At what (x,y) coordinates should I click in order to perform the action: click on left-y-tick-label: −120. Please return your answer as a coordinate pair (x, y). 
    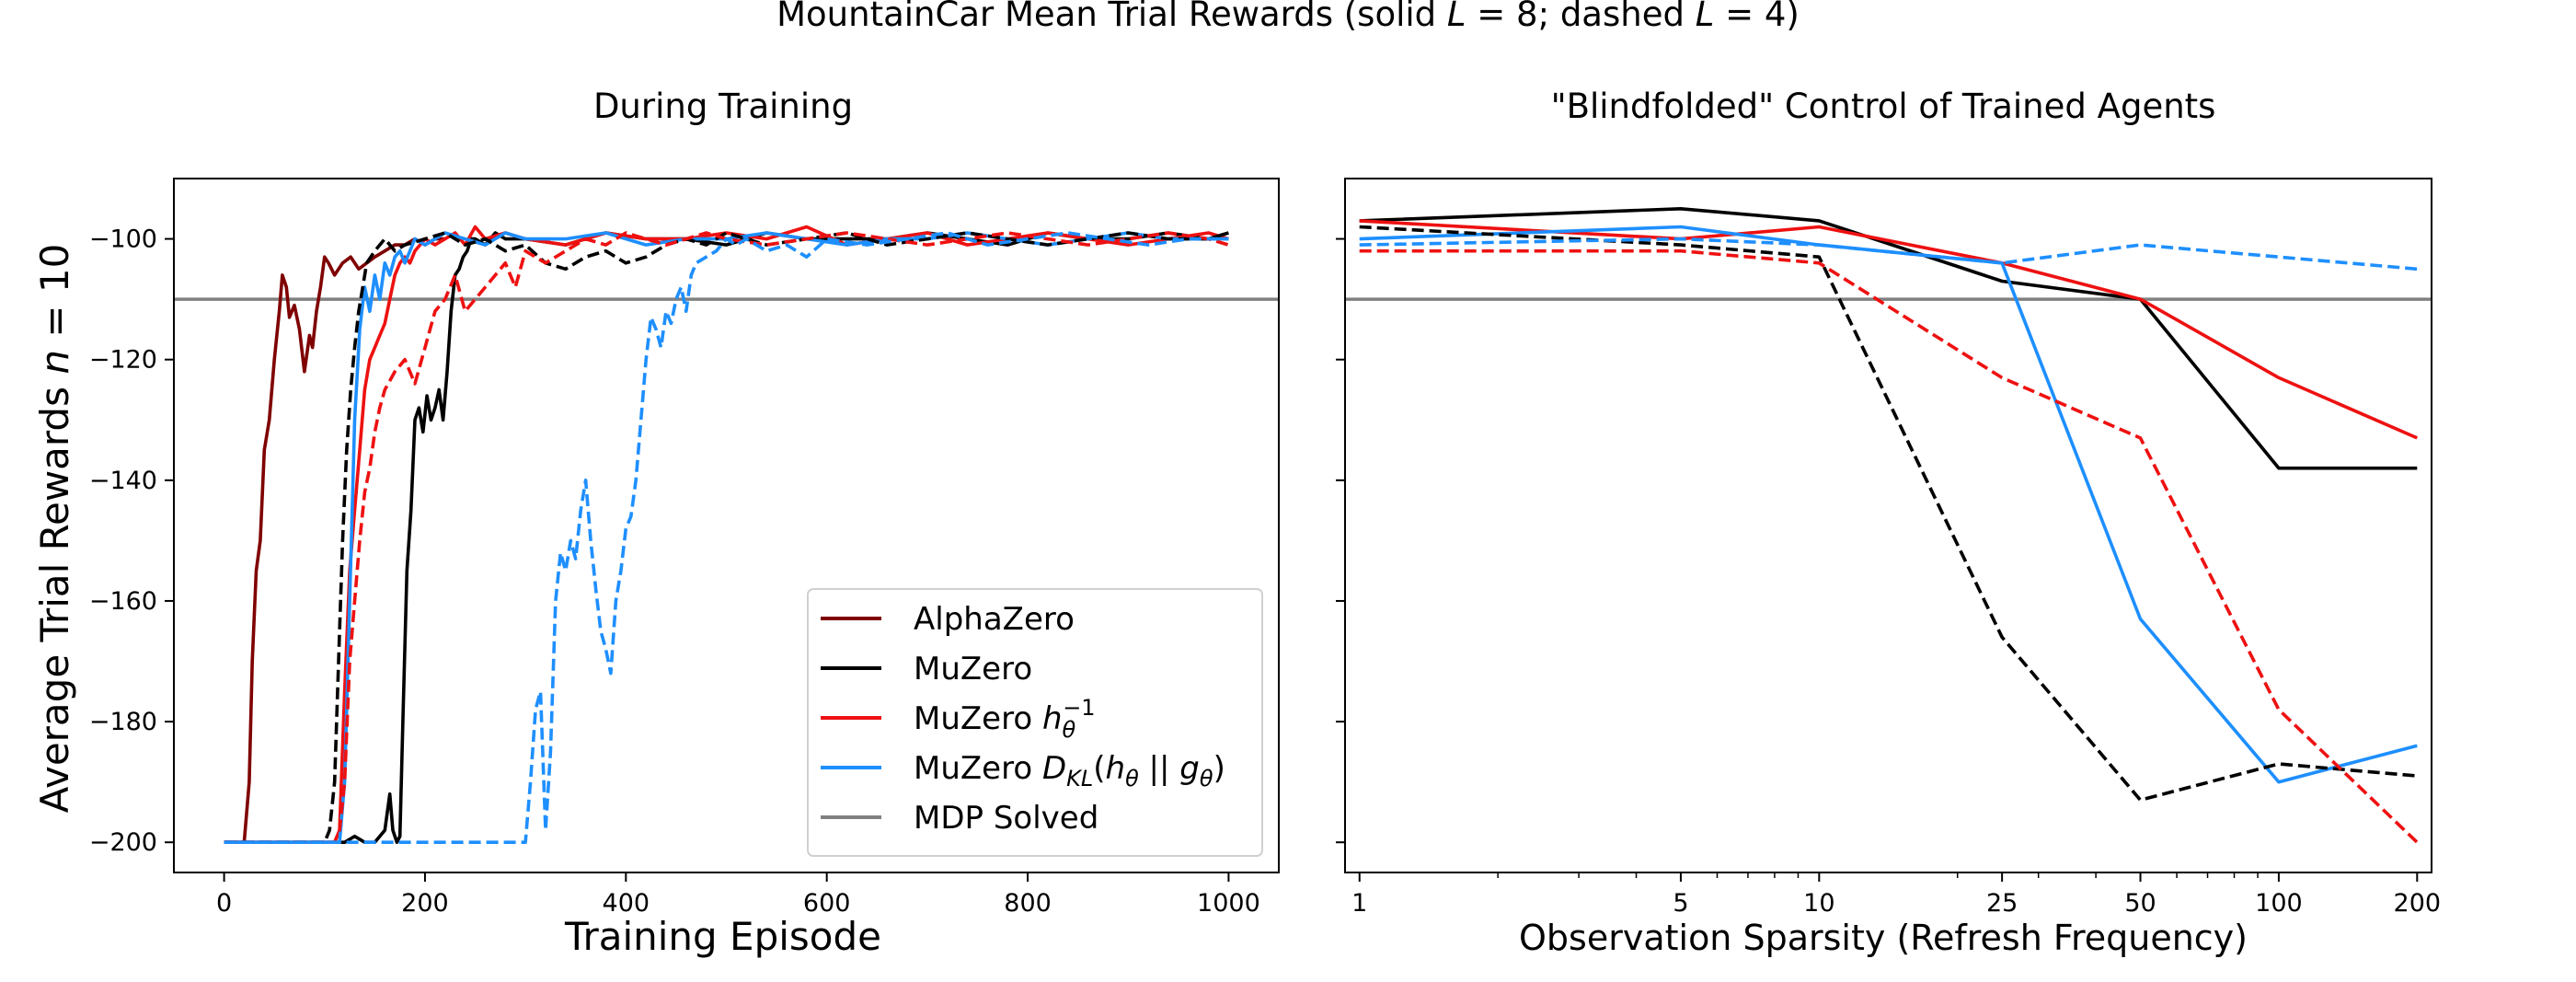
    Looking at the image, I should click on (123, 360).